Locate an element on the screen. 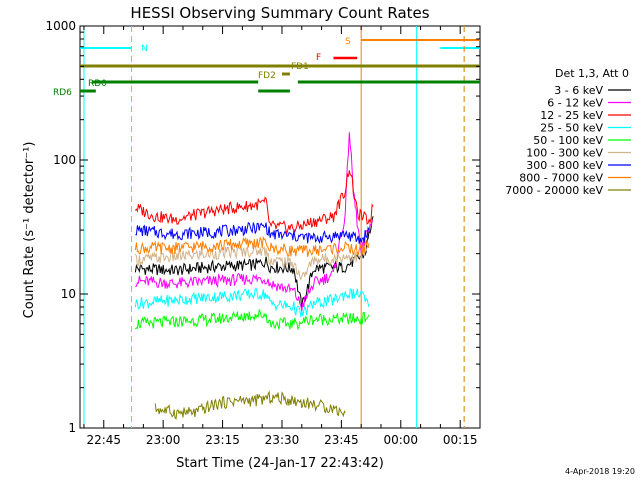  footer-date: 4-Apr-2018 19:20 is located at coordinates (600, 471).